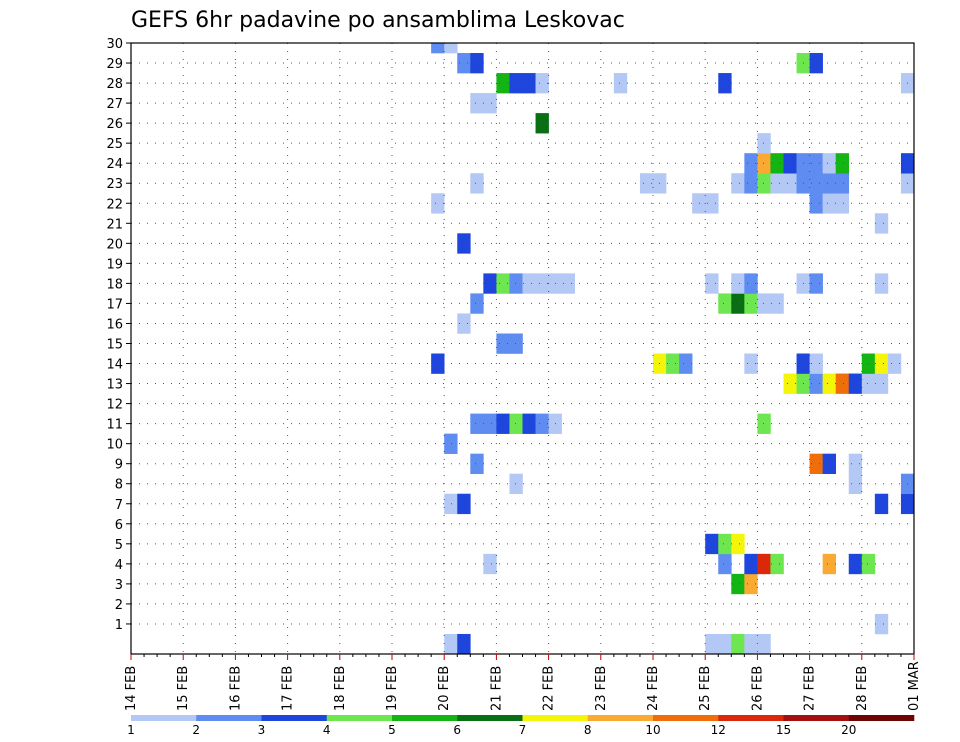  Describe the element at coordinates (114, 405) in the screenshot. I see `y-tick-label: 12` at that location.